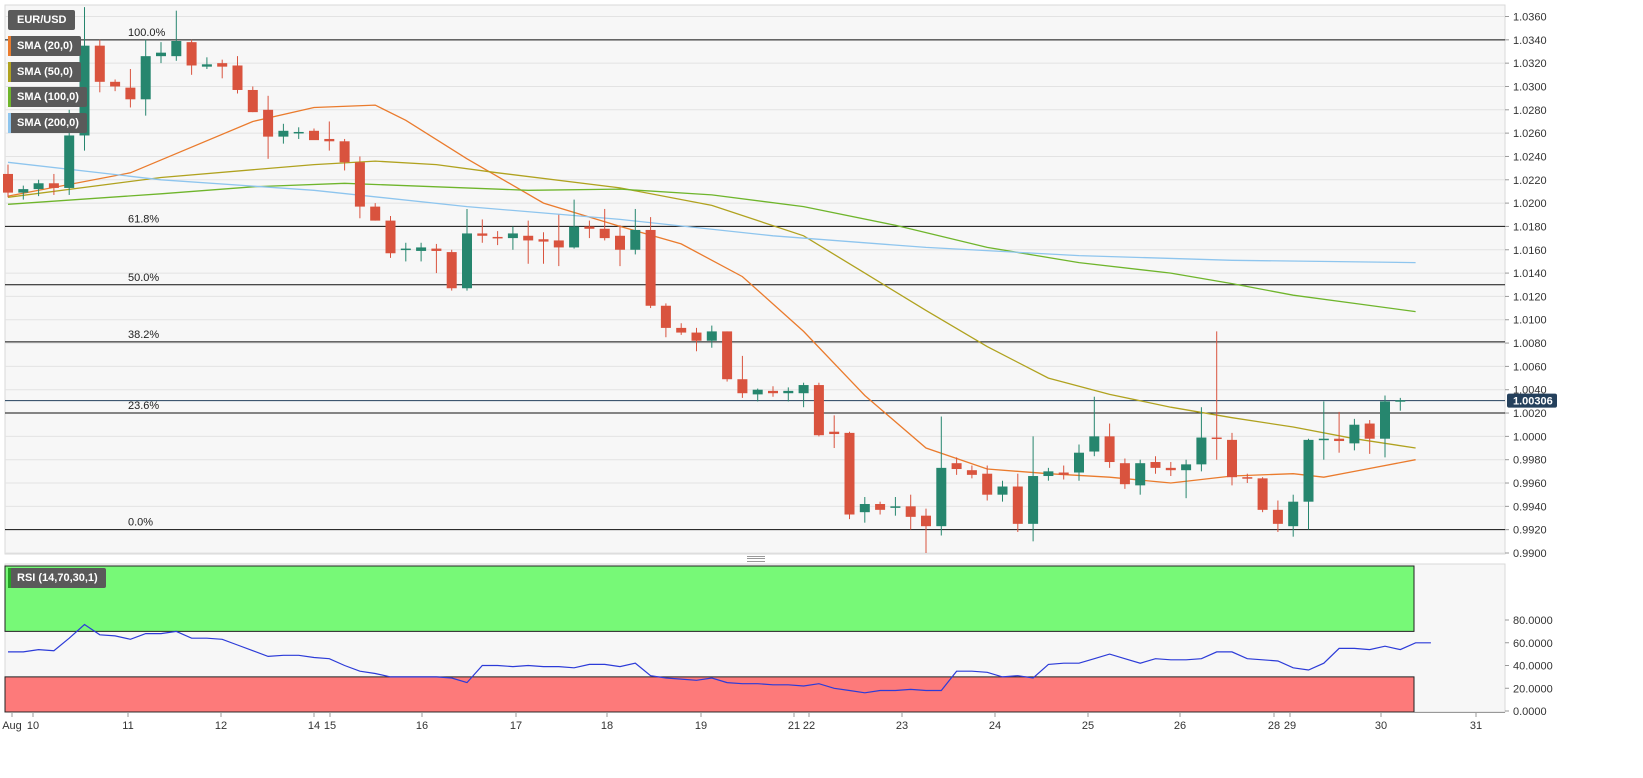 This screenshot has width=1643, height=778. What do you see at coordinates (9, 578) in the screenshot?
I see `rsi-swatch` at bounding box center [9, 578].